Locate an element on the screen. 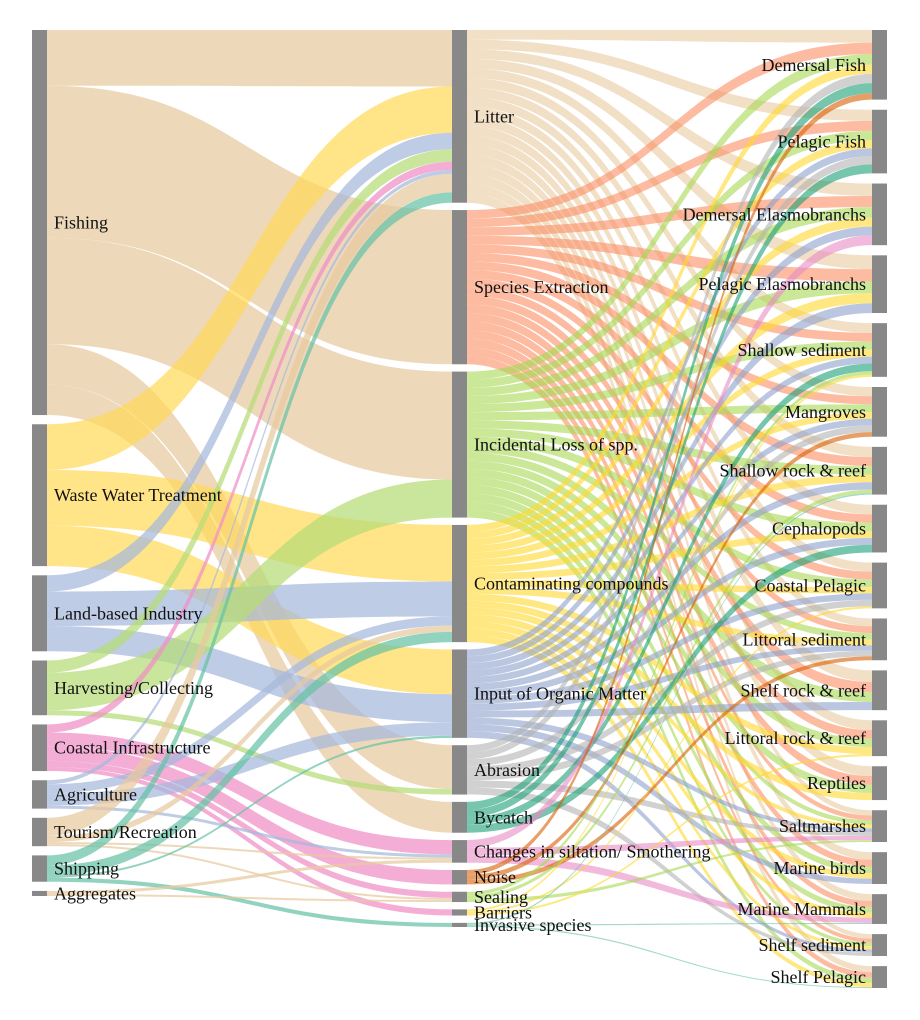 The width and height of the screenshot is (920, 1020). label-pelagic-fish: Pelagic Fish is located at coordinates (822, 142).